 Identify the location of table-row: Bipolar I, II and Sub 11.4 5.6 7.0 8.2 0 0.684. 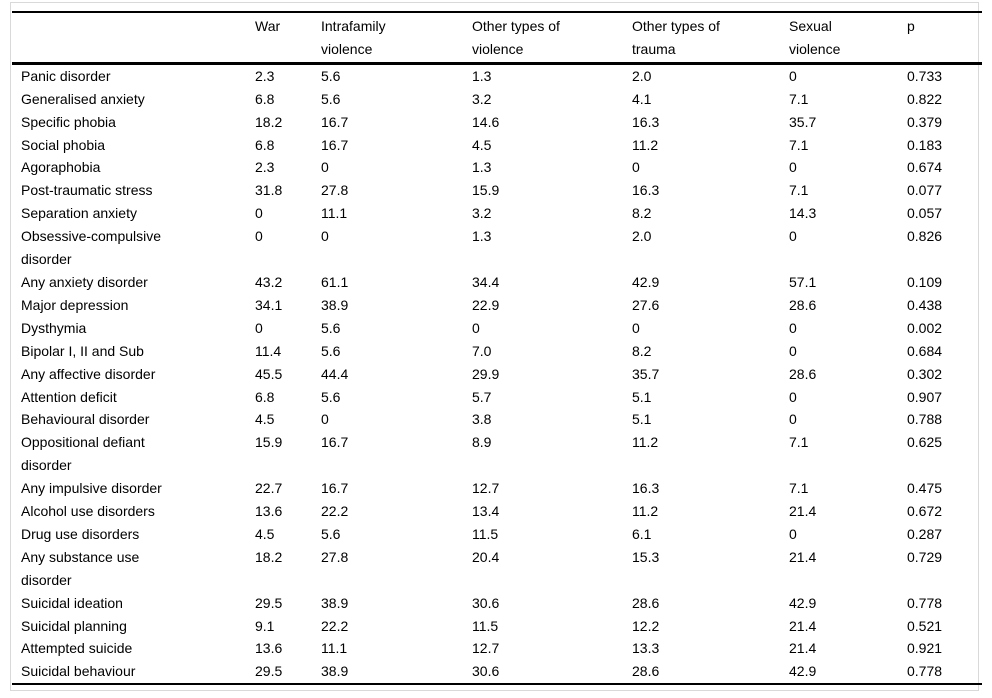
(497, 351).